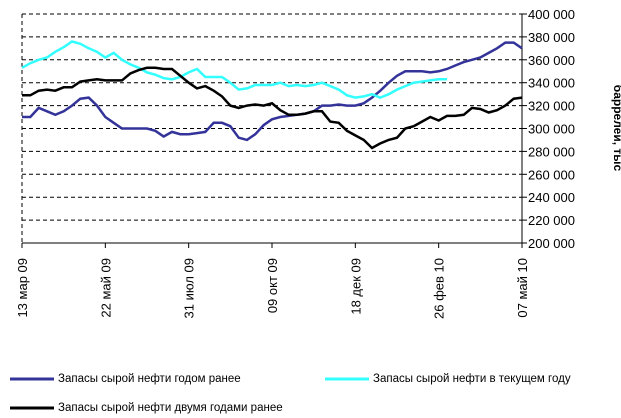 This screenshot has width=621, height=418. I want to click on y-axis-label: баррелей, тыс, so click(616, 128).